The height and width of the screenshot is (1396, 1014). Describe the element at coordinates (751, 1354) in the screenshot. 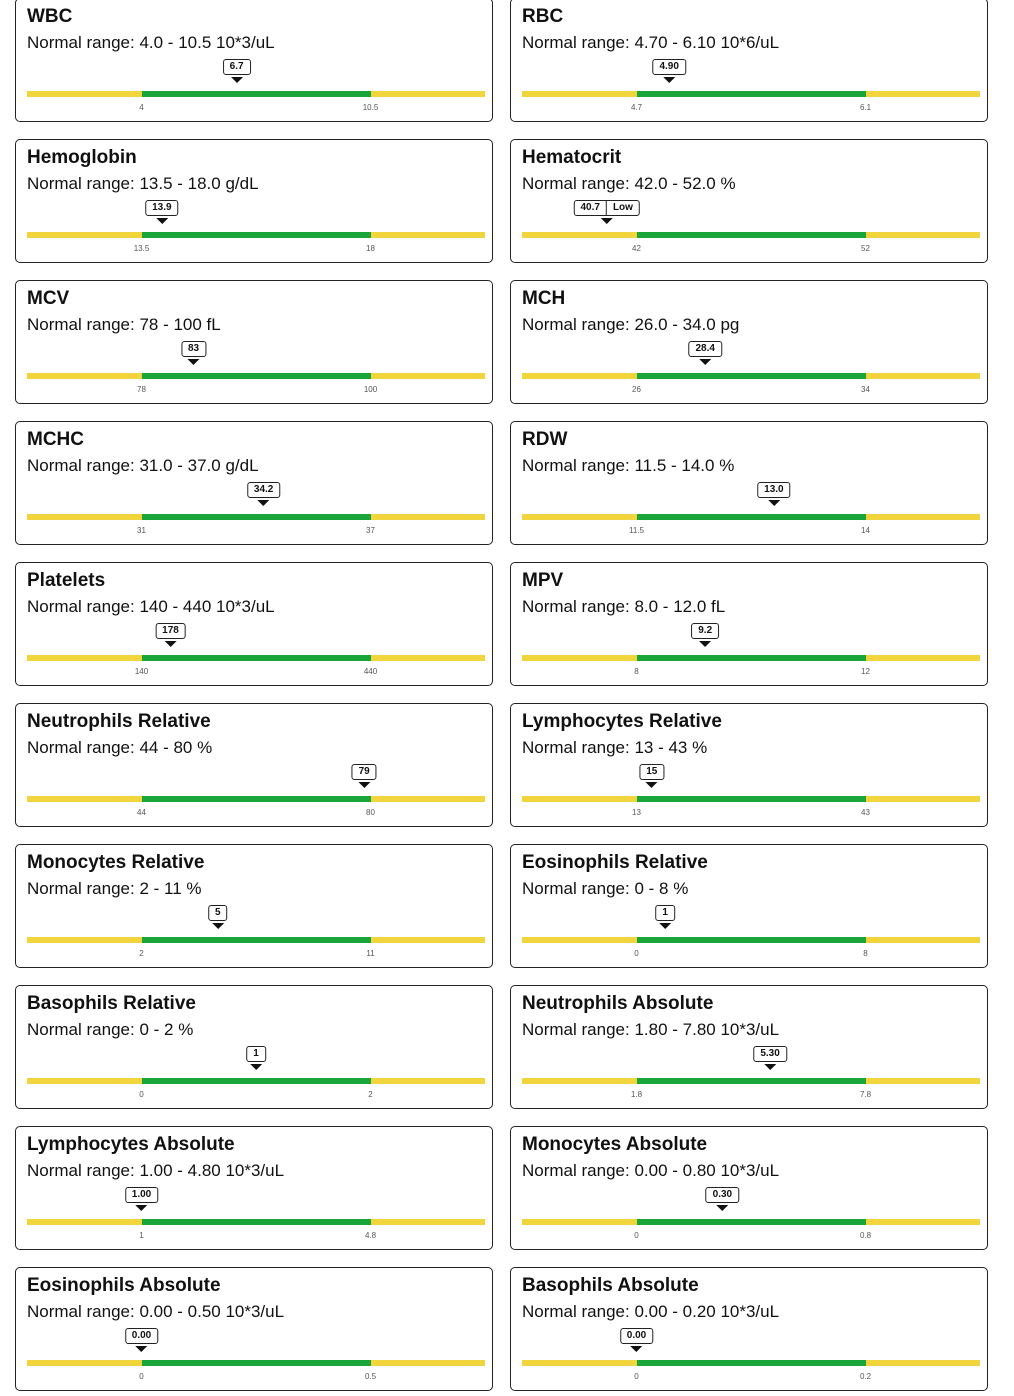

I see `range-gauge: 0 0.2 0.00` at that location.